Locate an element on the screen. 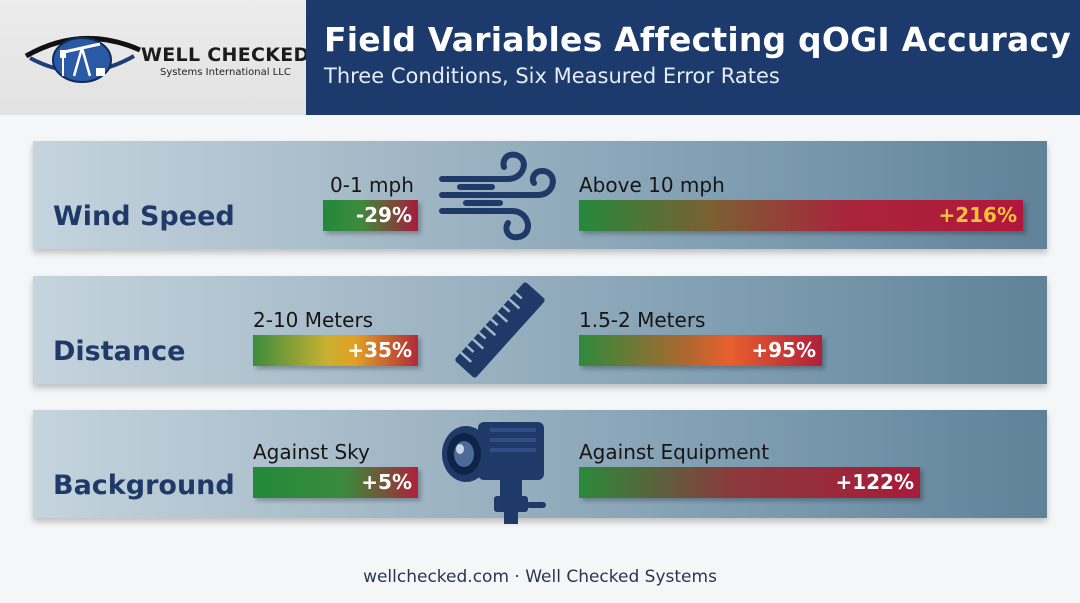  bar: +35% is located at coordinates (335, 350).